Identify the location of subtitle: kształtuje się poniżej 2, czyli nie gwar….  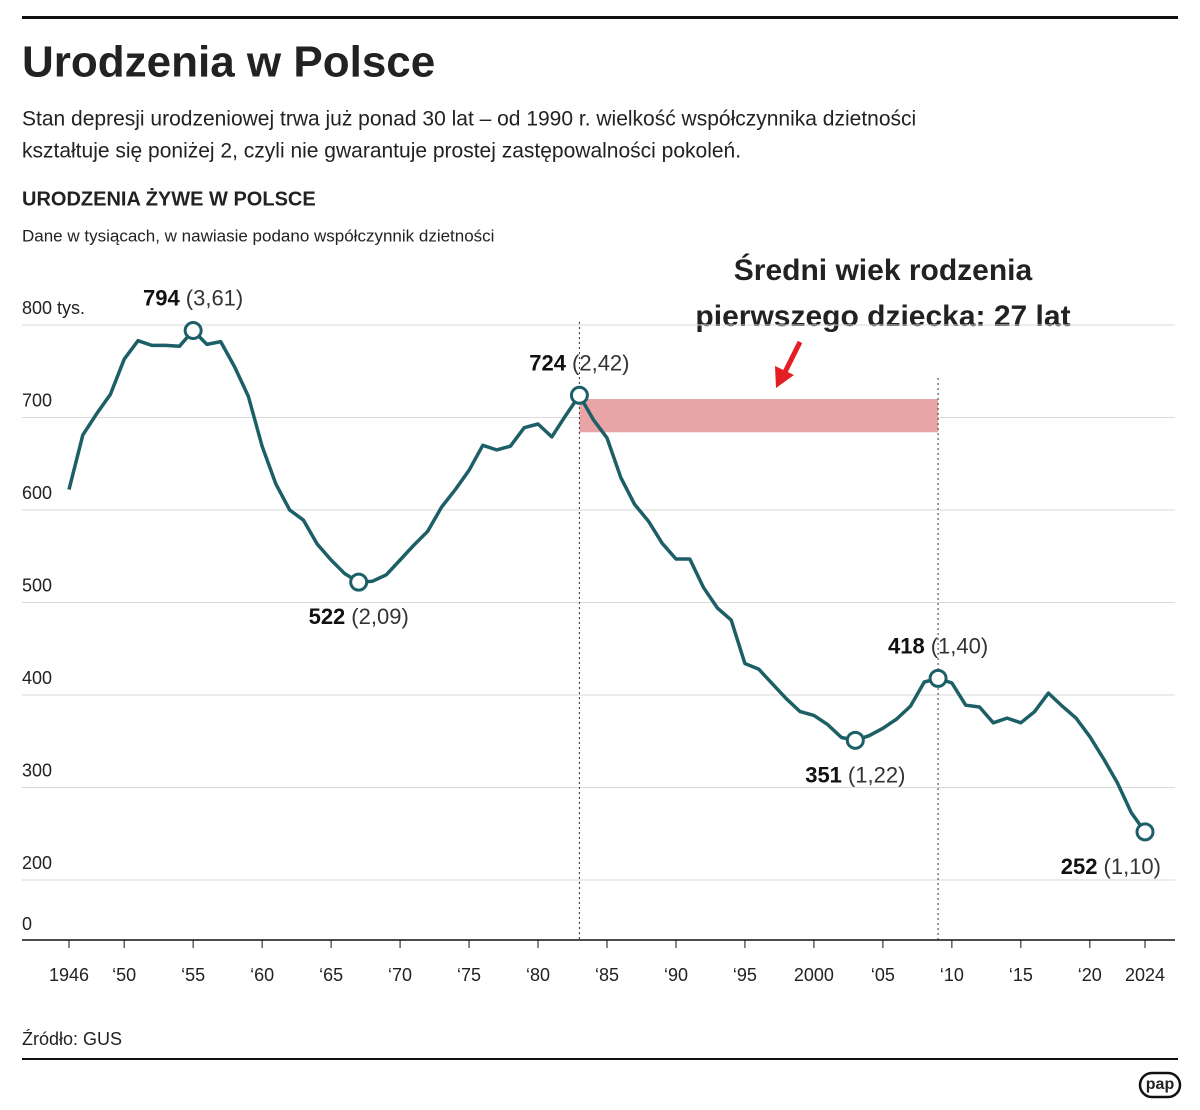
(381, 151).